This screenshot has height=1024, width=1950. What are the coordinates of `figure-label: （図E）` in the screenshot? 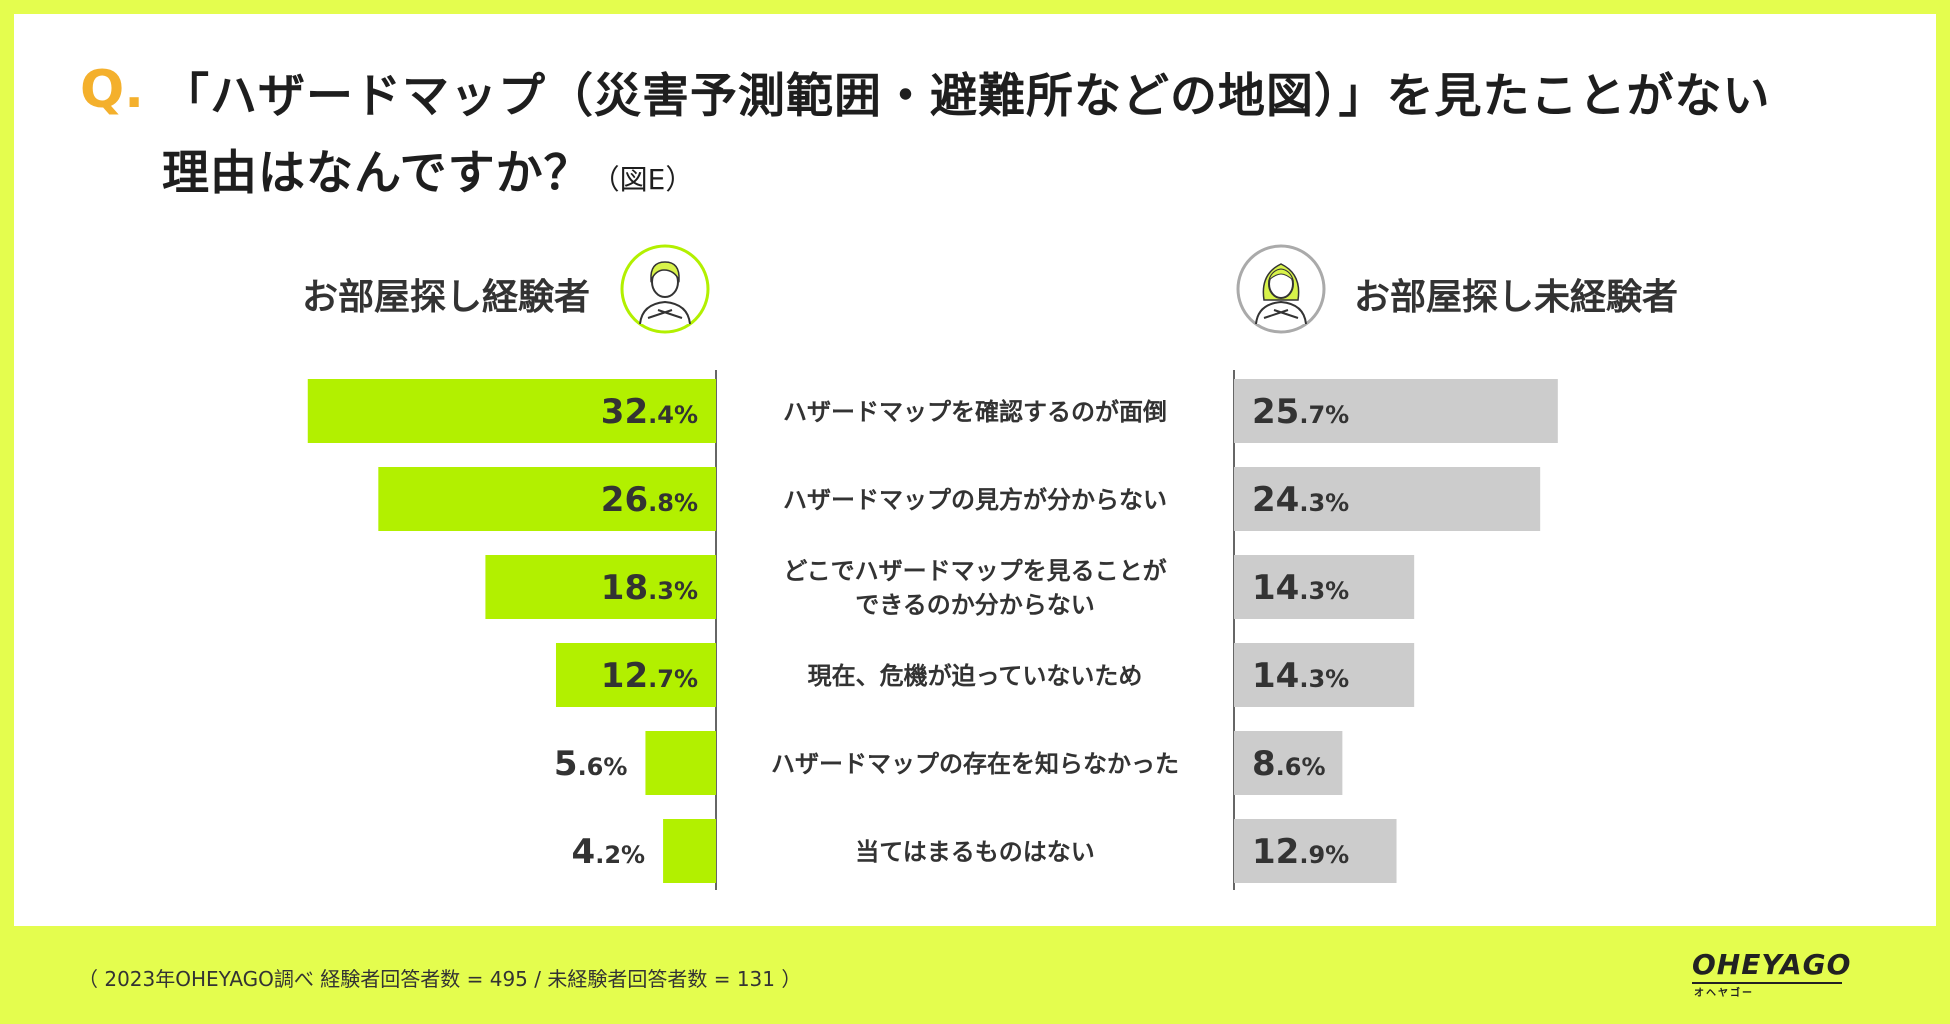 It's located at (642, 179).